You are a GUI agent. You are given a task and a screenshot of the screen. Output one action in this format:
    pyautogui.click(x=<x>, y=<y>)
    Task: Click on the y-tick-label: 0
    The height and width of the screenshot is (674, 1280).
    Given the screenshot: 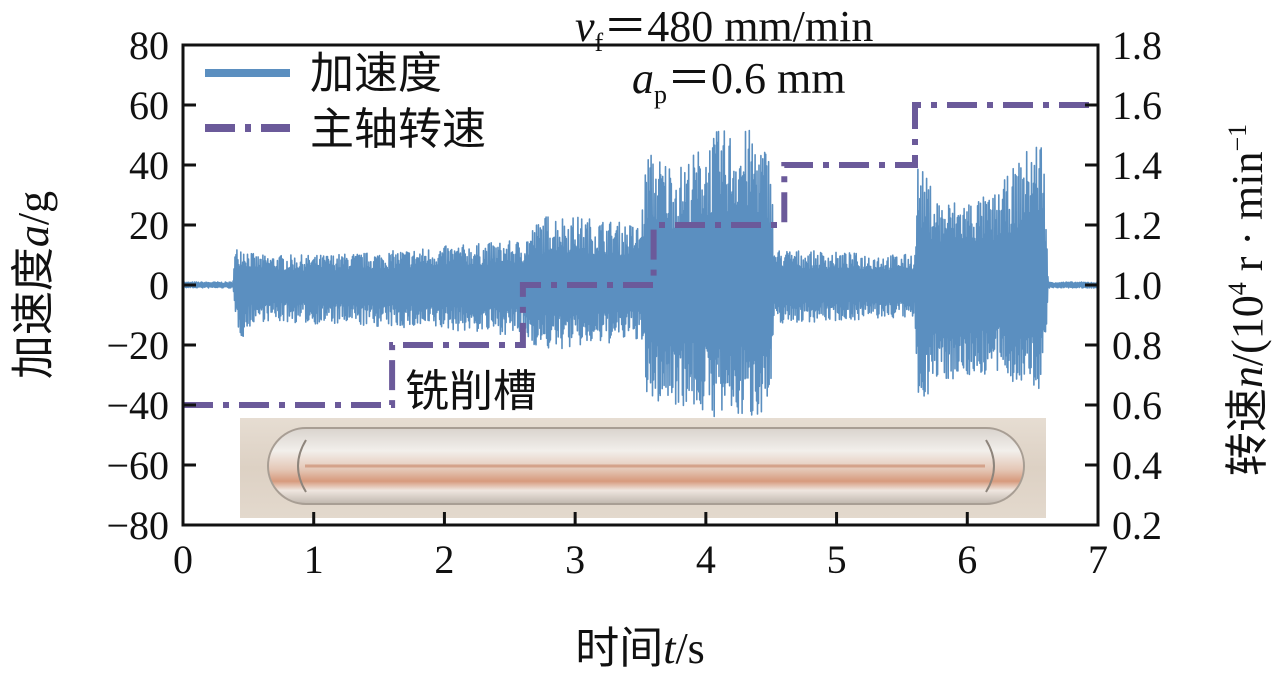 What is the action you would take?
    pyautogui.click(x=159, y=285)
    